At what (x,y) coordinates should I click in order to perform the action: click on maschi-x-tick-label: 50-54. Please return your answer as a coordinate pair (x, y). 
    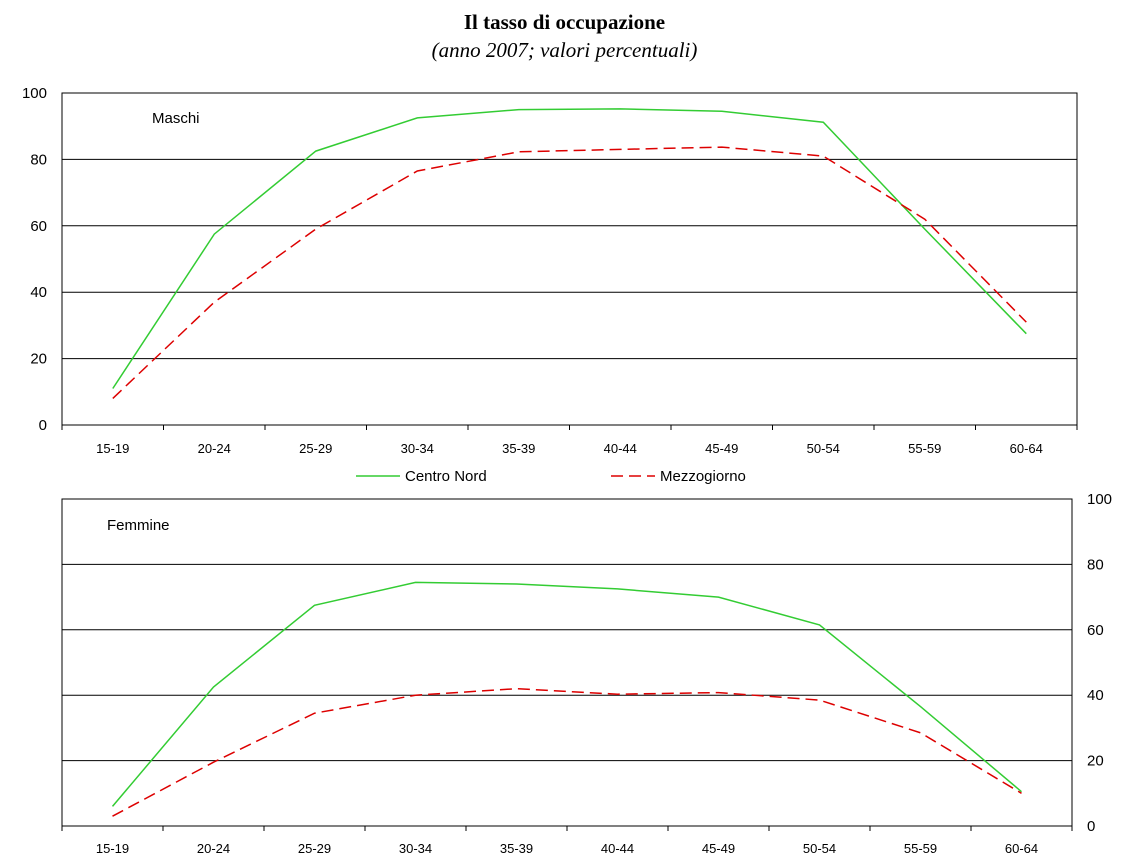
    Looking at the image, I should click on (823, 448).